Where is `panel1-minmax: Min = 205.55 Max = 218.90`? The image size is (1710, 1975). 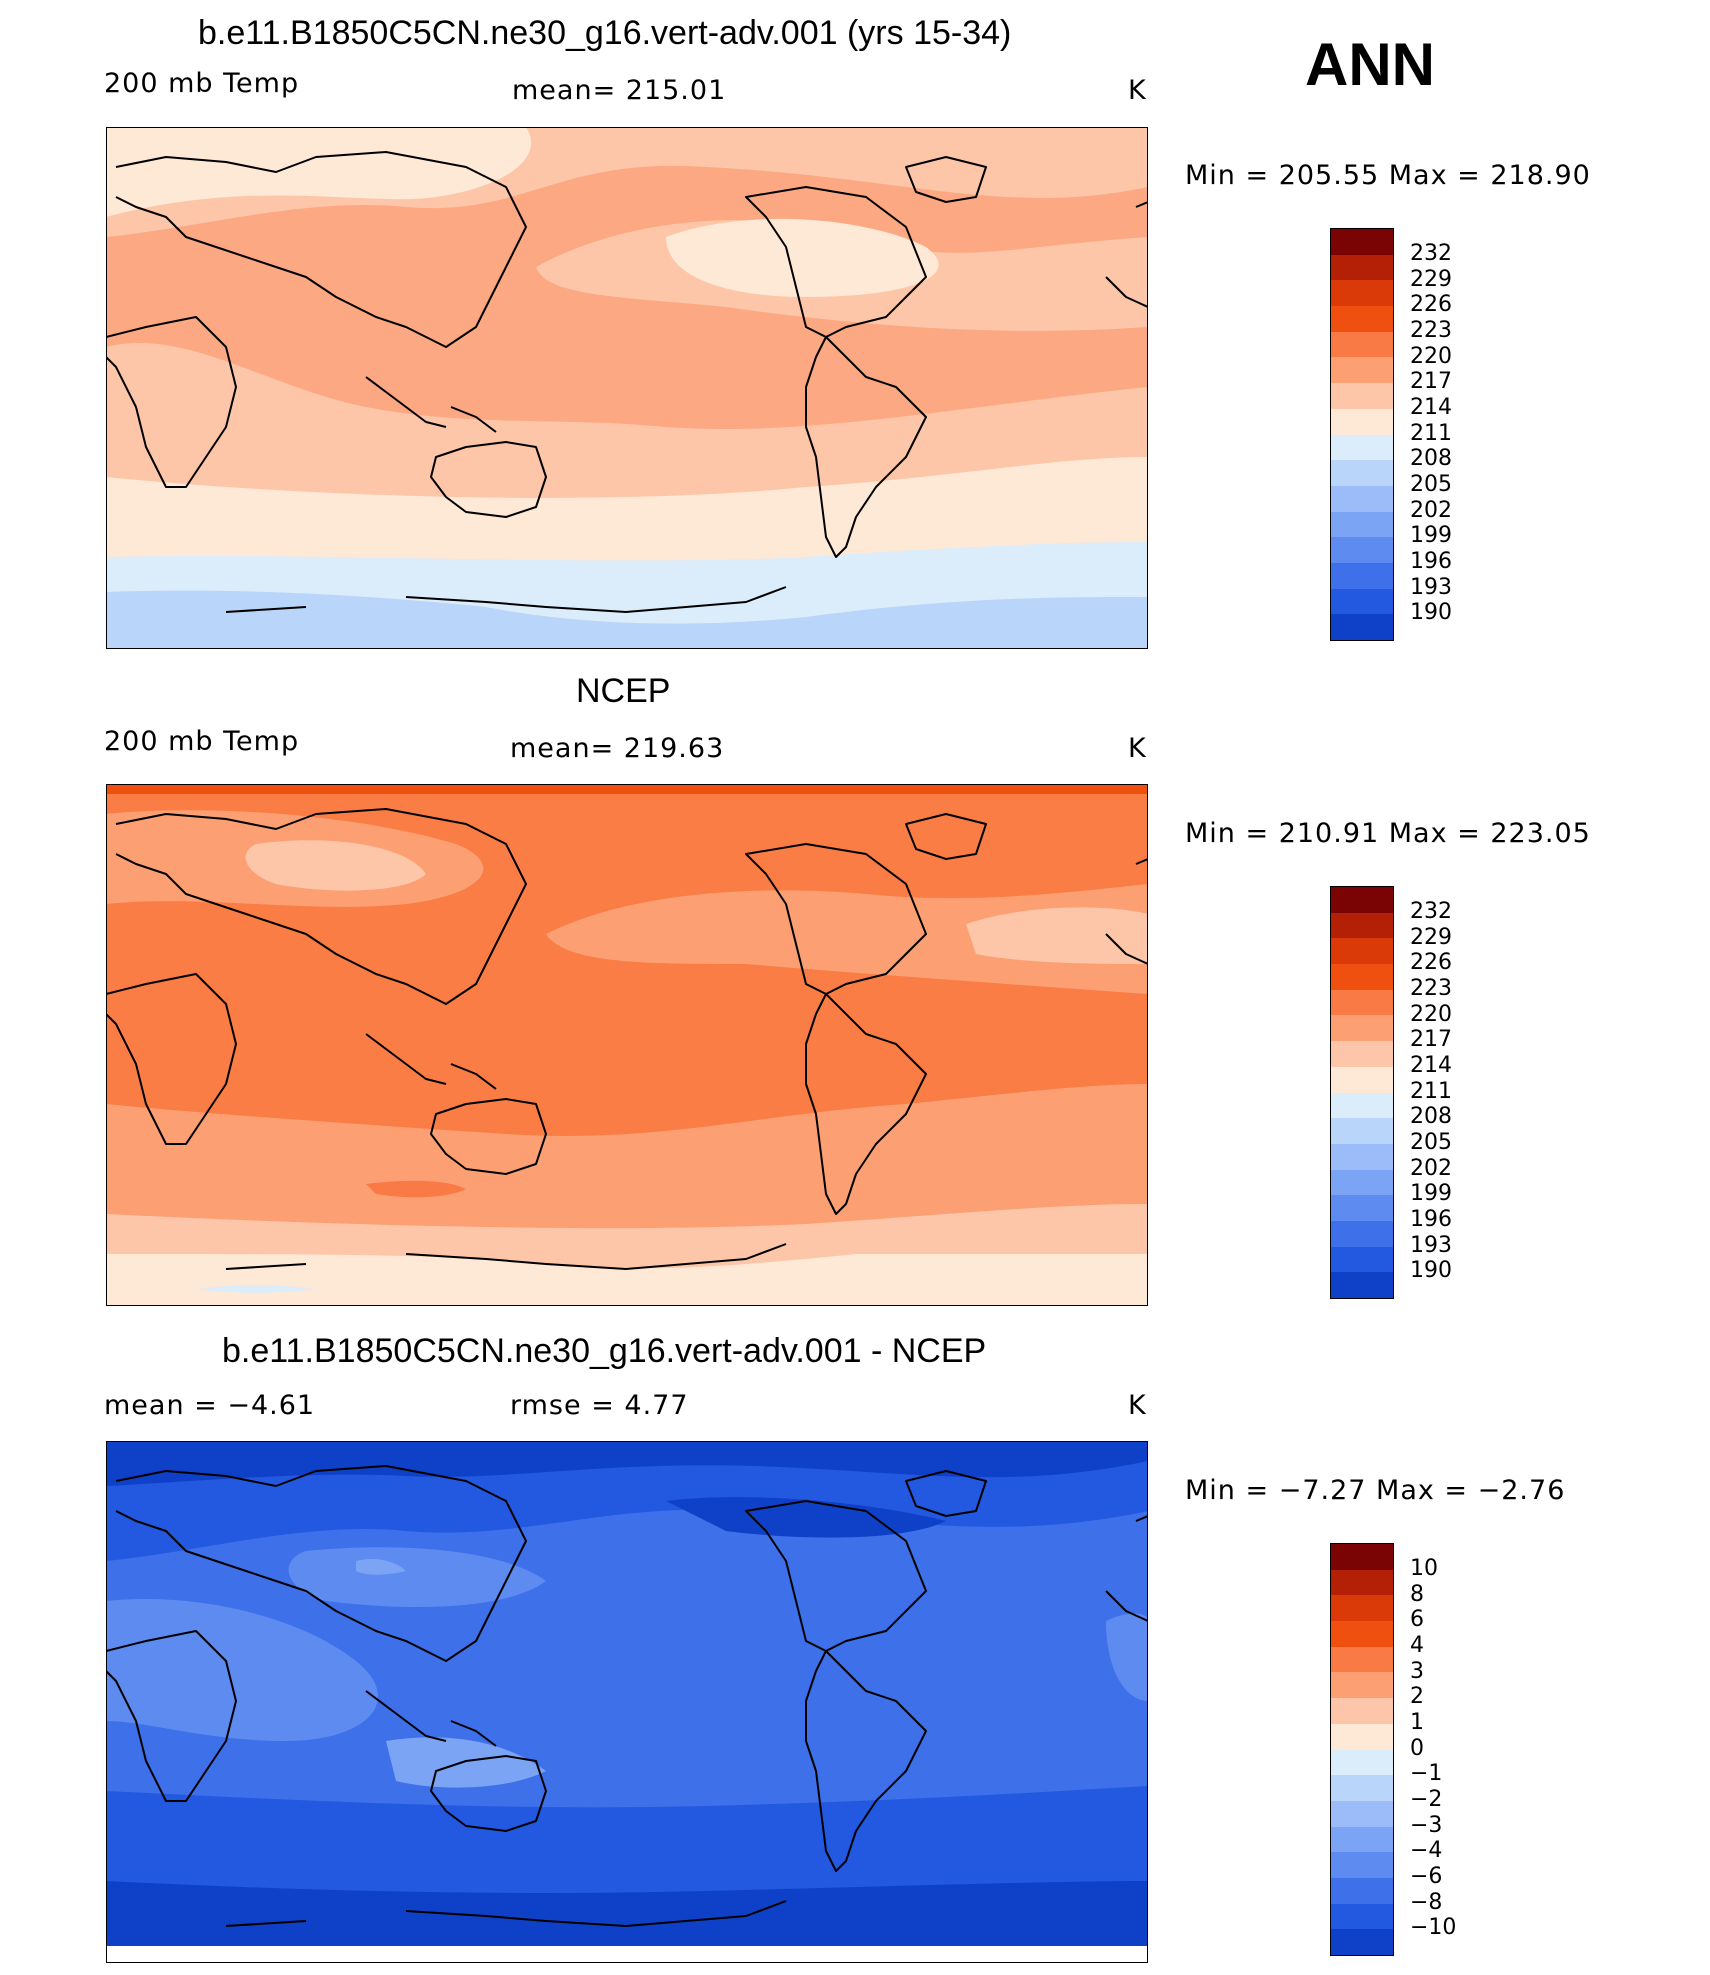 panel1-minmax: Min = 205.55 Max = 218.90 is located at coordinates (1388, 175).